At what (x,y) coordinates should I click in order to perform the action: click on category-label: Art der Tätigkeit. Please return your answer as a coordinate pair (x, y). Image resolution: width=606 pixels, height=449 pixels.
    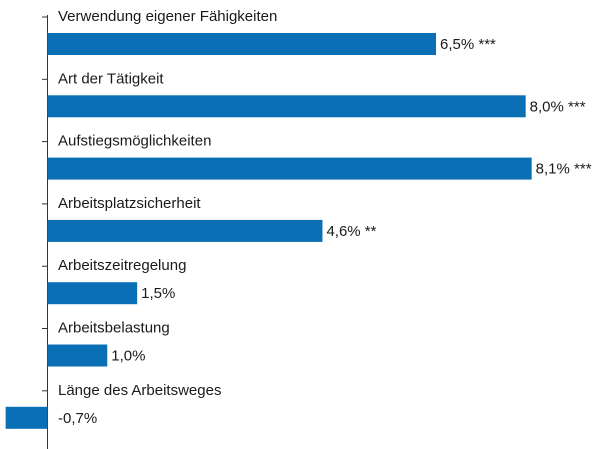
    Looking at the image, I should click on (111, 78).